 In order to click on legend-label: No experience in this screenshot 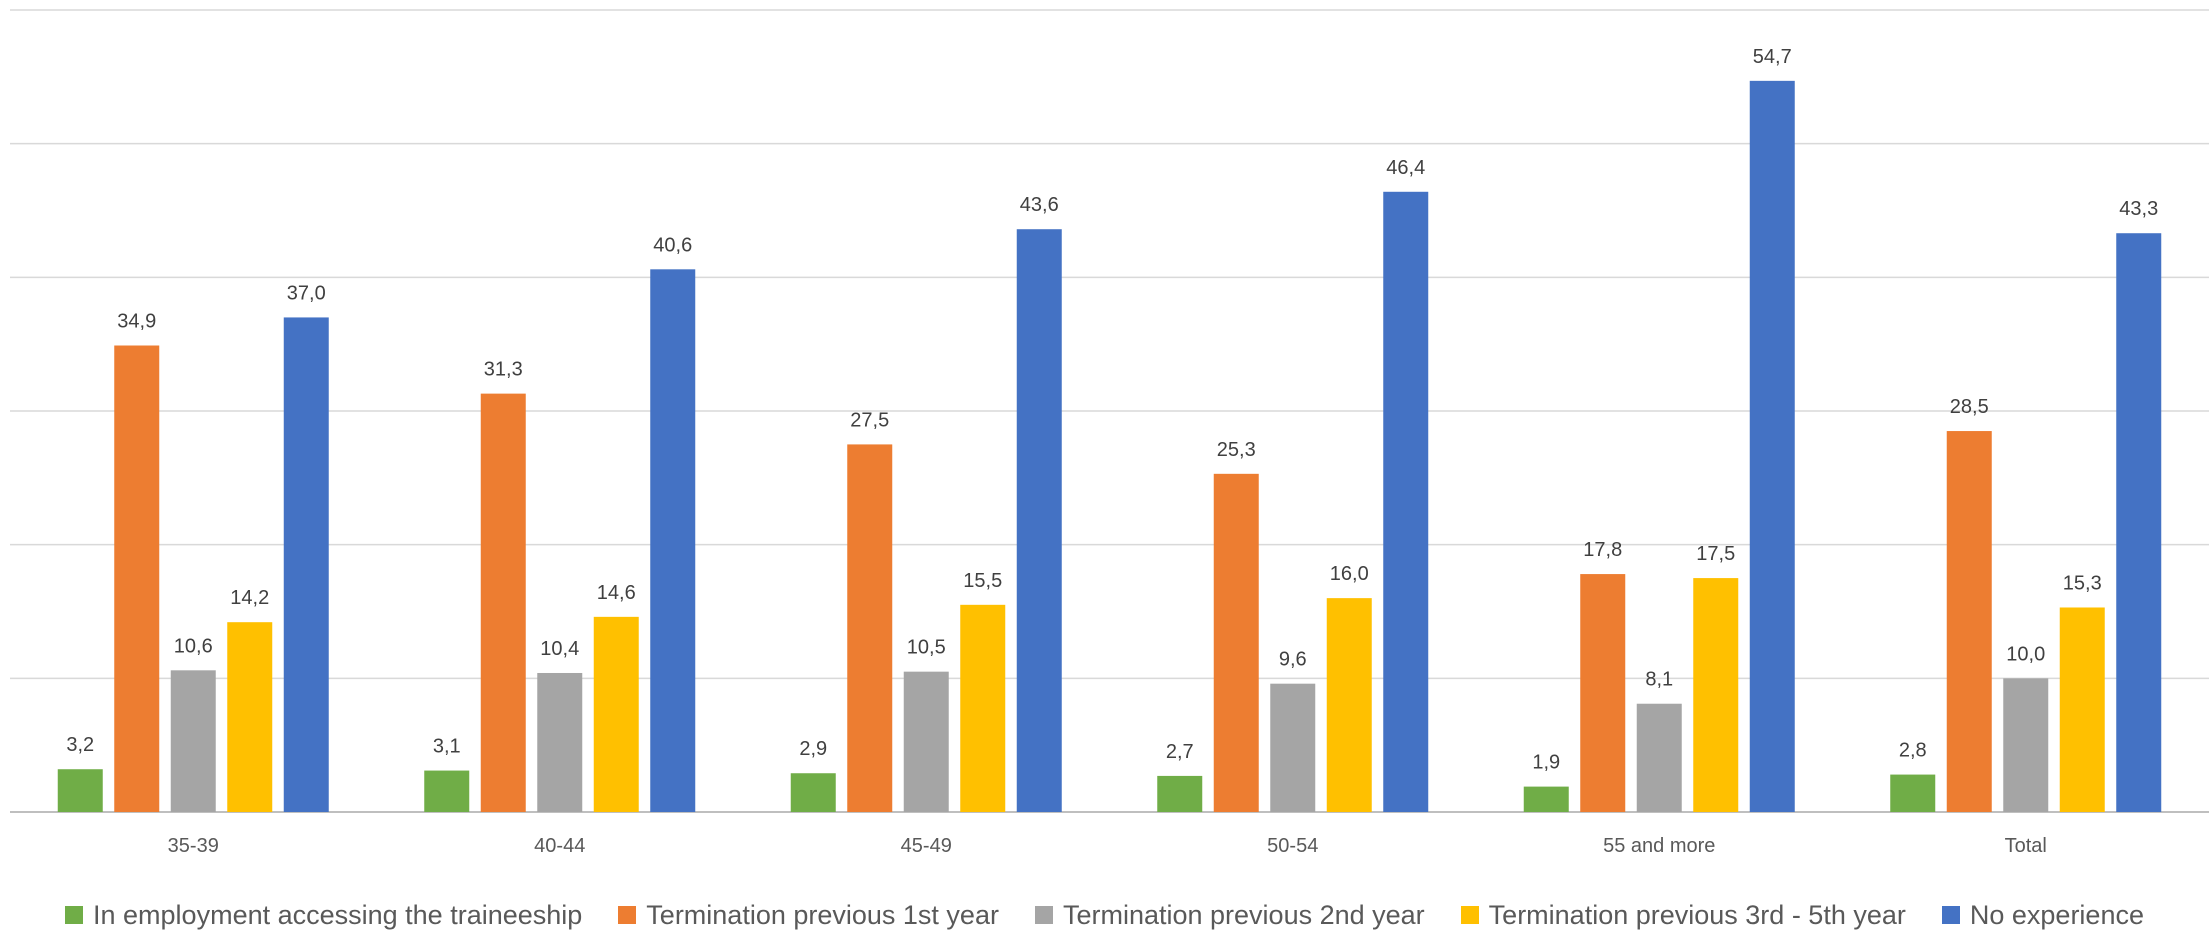, I will do `click(2056, 914)`.